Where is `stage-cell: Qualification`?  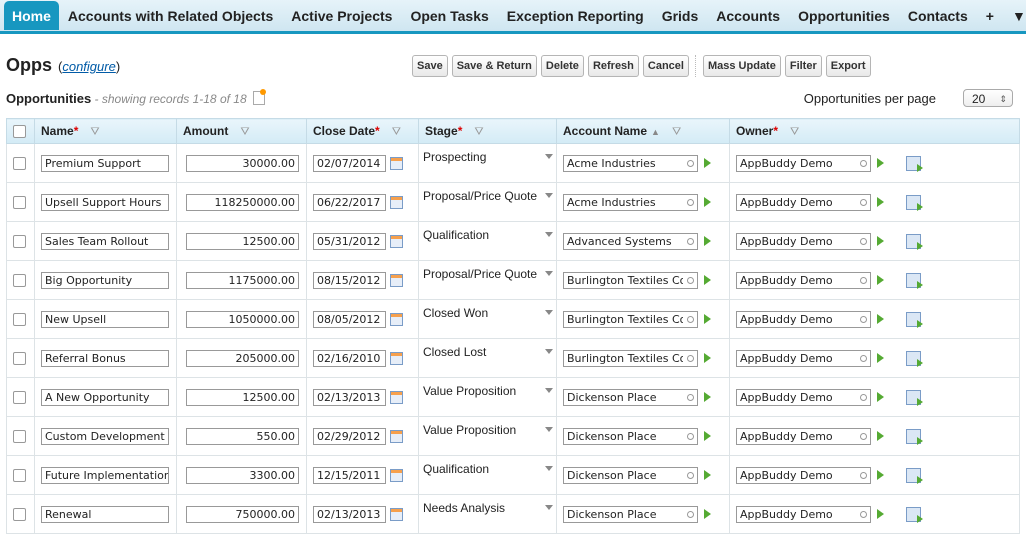 stage-cell: Qualification is located at coordinates (487, 241).